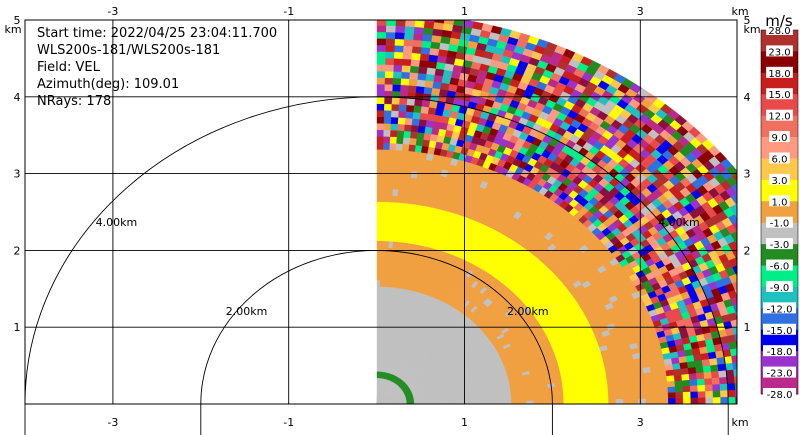 The height and width of the screenshot is (435, 800). Describe the element at coordinates (779, 52) in the screenshot. I see `colorbar-tick-label: 23.0` at that location.